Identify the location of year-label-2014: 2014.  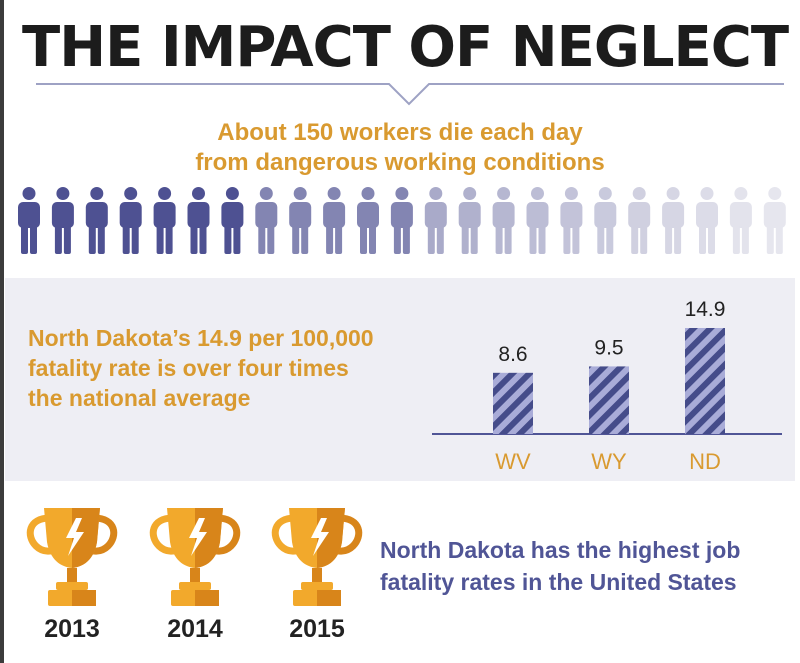
(195, 629).